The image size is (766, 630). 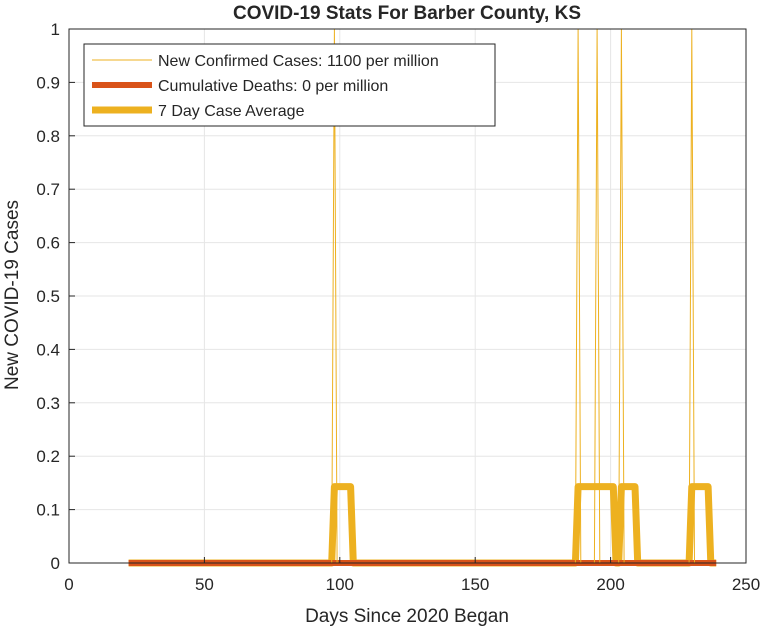 I want to click on x-axis-label: Days Since 2020 Began, so click(x=407, y=616).